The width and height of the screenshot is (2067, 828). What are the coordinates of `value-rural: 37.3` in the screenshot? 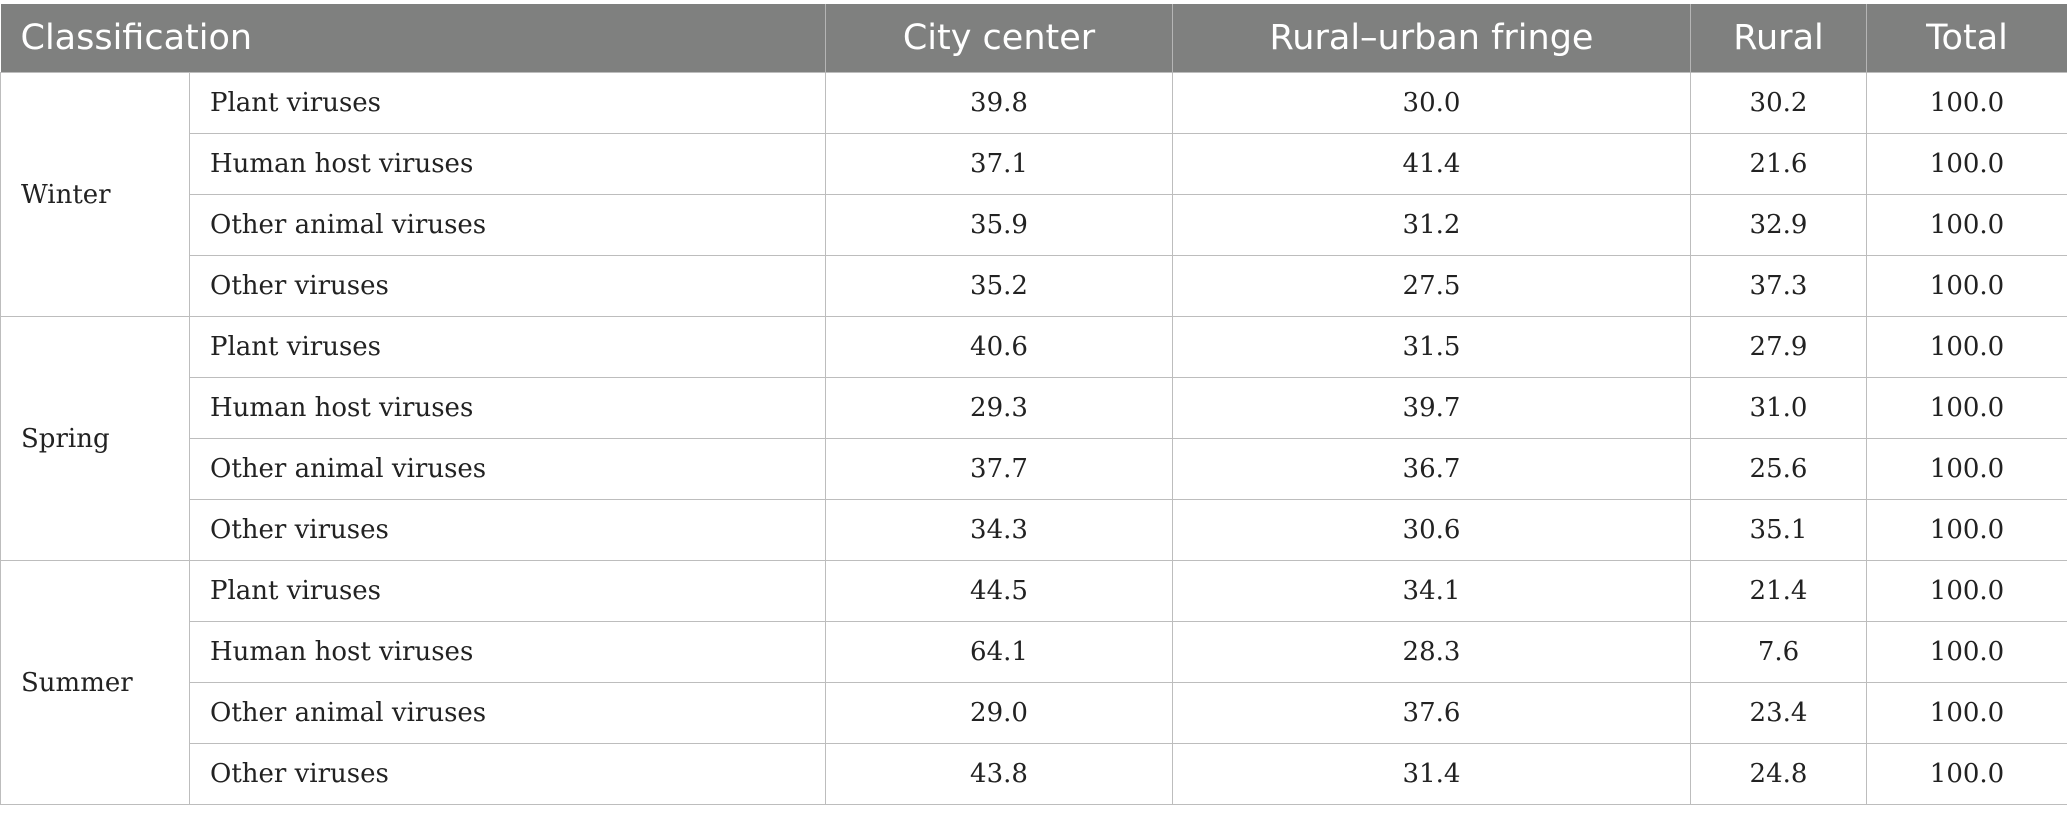 It's located at (1778, 286).